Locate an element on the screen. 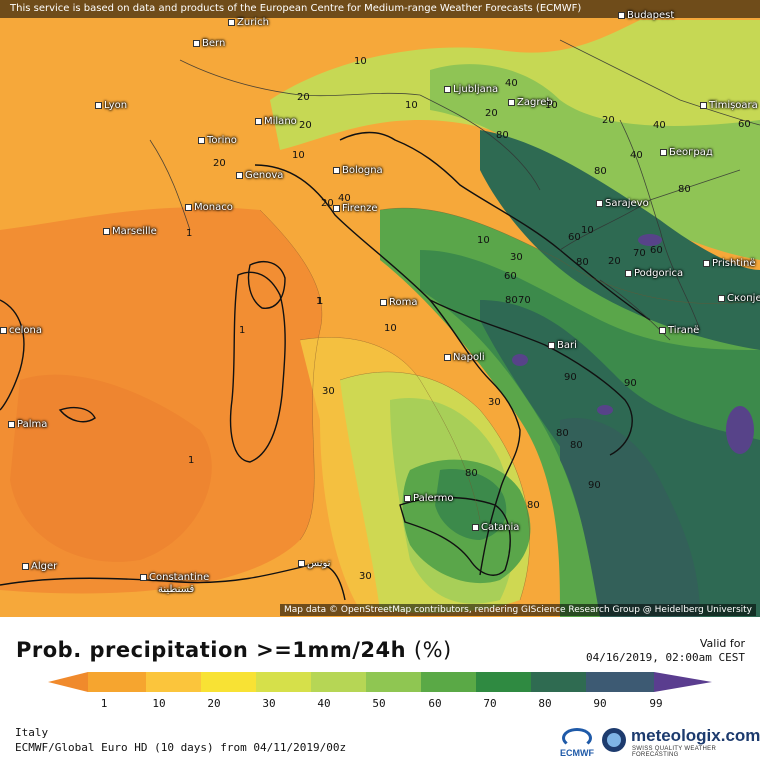 The height and width of the screenshot is (760, 760). city-label-tunis: تونس is located at coordinates (314, 563).